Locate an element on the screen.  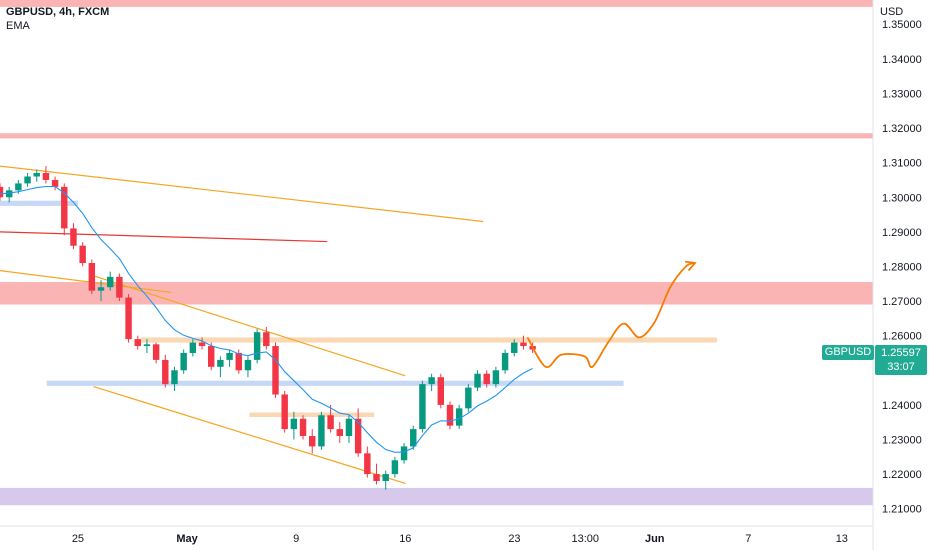
time-axis: 25 May 9 16 23 13:00 Jun 7 13 is located at coordinates (460, 539).